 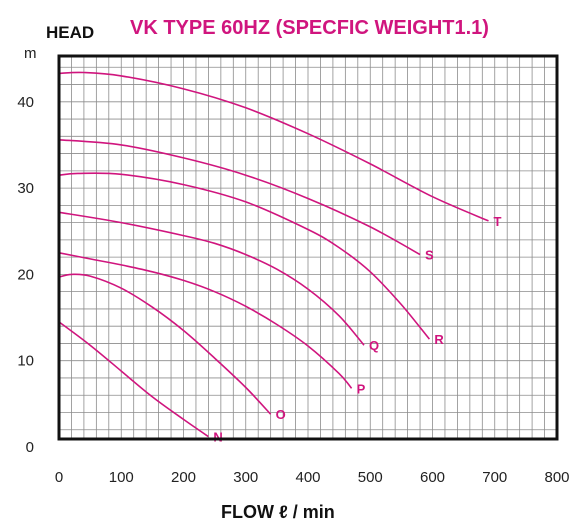 I want to click on y-axis-label: HEAD, so click(x=70, y=32).